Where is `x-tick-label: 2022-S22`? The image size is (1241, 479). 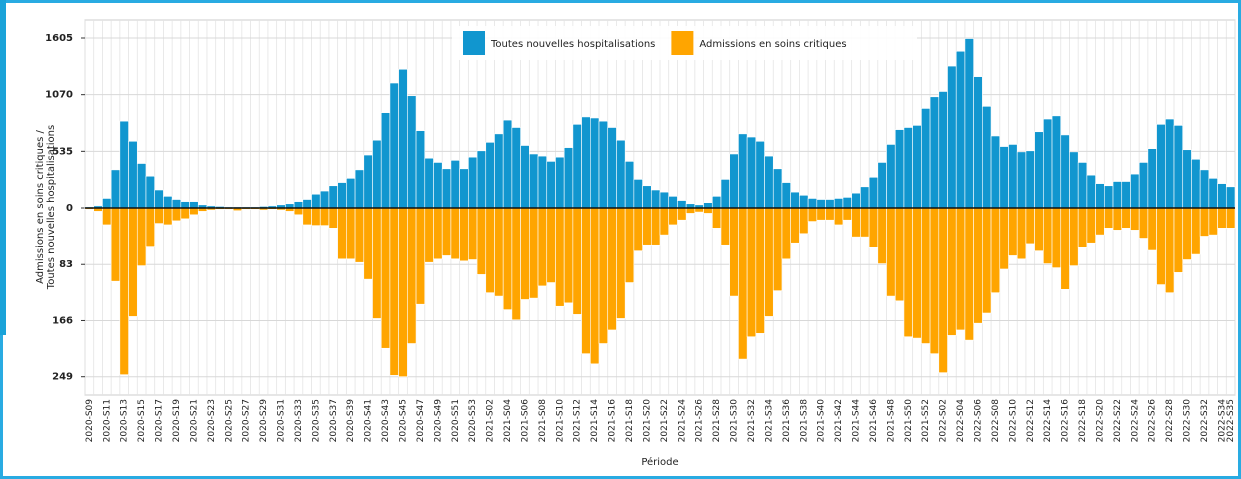 x-tick-label: 2022-S22 is located at coordinates (1118, 420).